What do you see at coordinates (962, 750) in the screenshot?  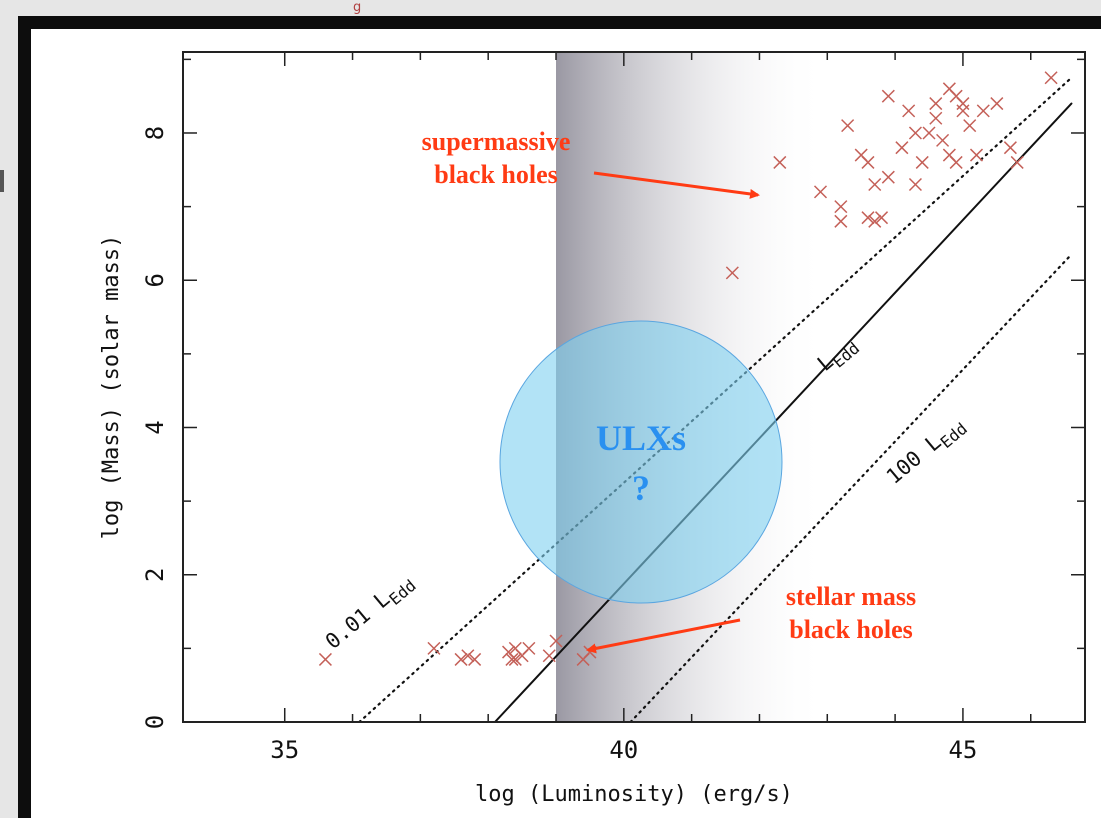 I see `x-tick-label: 45` at bounding box center [962, 750].